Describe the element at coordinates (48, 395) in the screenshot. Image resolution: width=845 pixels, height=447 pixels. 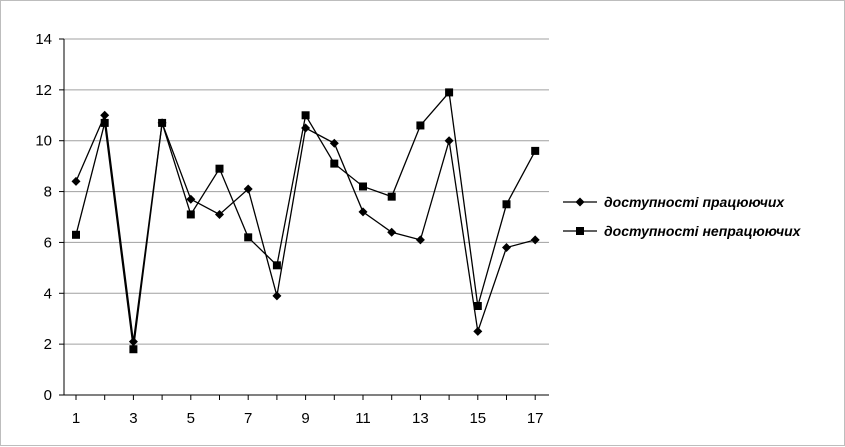
I see `y-tick-label: 0` at that location.